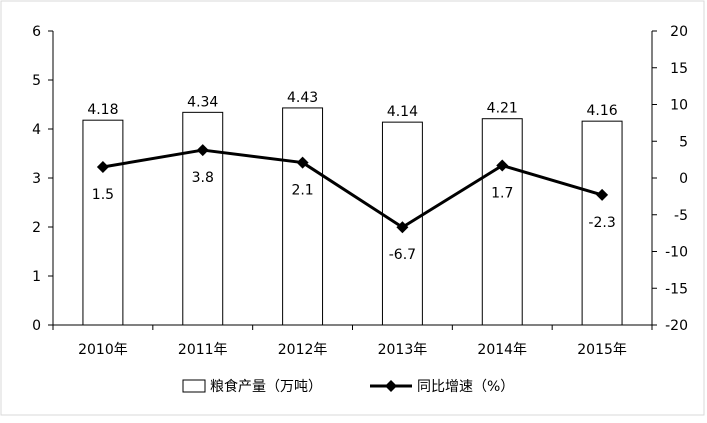 This screenshot has width=707, height=423. What do you see at coordinates (676, 289) in the screenshot?
I see `right-tick-label: -15` at bounding box center [676, 289].